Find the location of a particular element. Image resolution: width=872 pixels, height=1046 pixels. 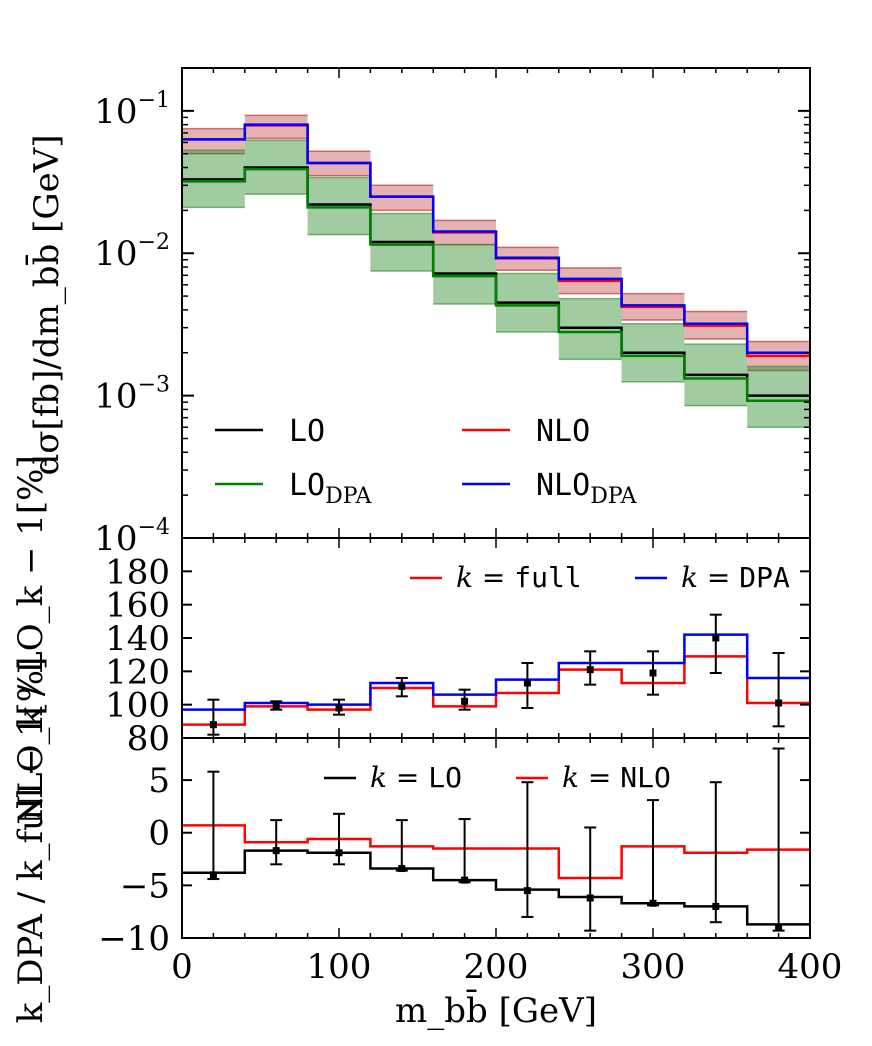

y-tick-label-middle-2: 120 is located at coordinates (137, 672).